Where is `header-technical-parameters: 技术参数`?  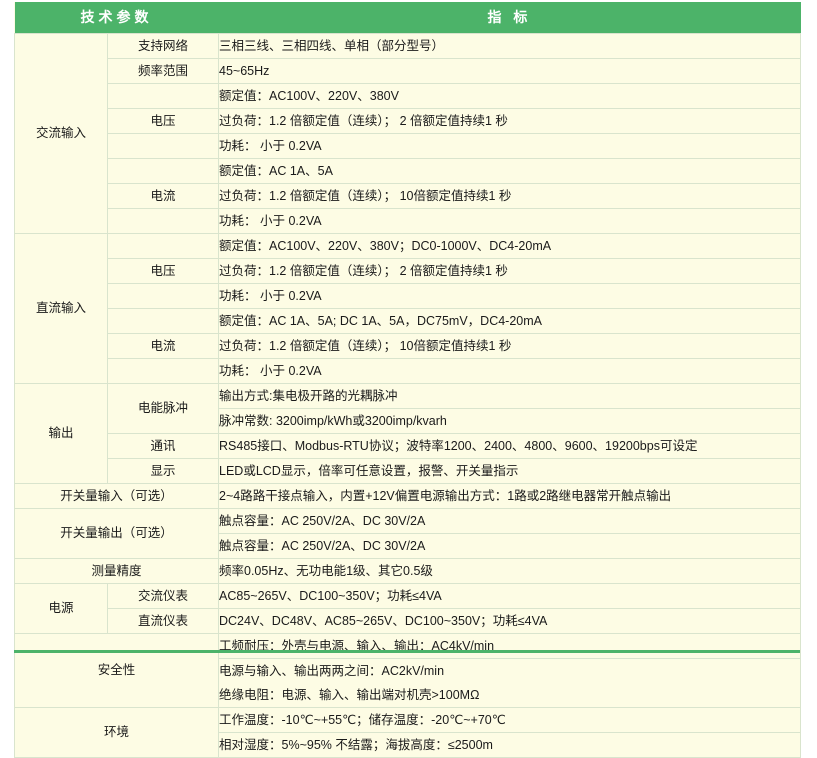
header-technical-parameters: 技术参数 is located at coordinates (116, 18).